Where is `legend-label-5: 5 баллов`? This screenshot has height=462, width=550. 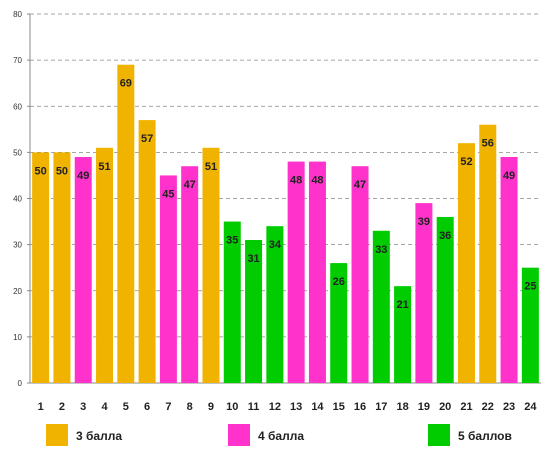
legend-label-5: 5 баллов is located at coordinates (485, 436).